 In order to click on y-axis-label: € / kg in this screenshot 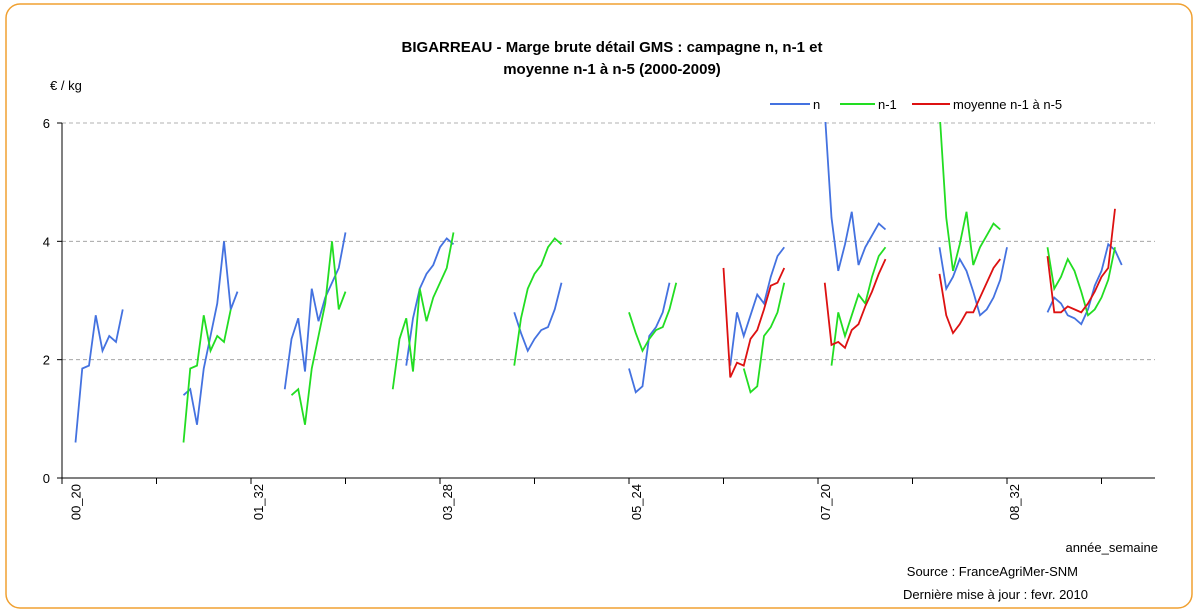, I will do `click(66, 85)`.